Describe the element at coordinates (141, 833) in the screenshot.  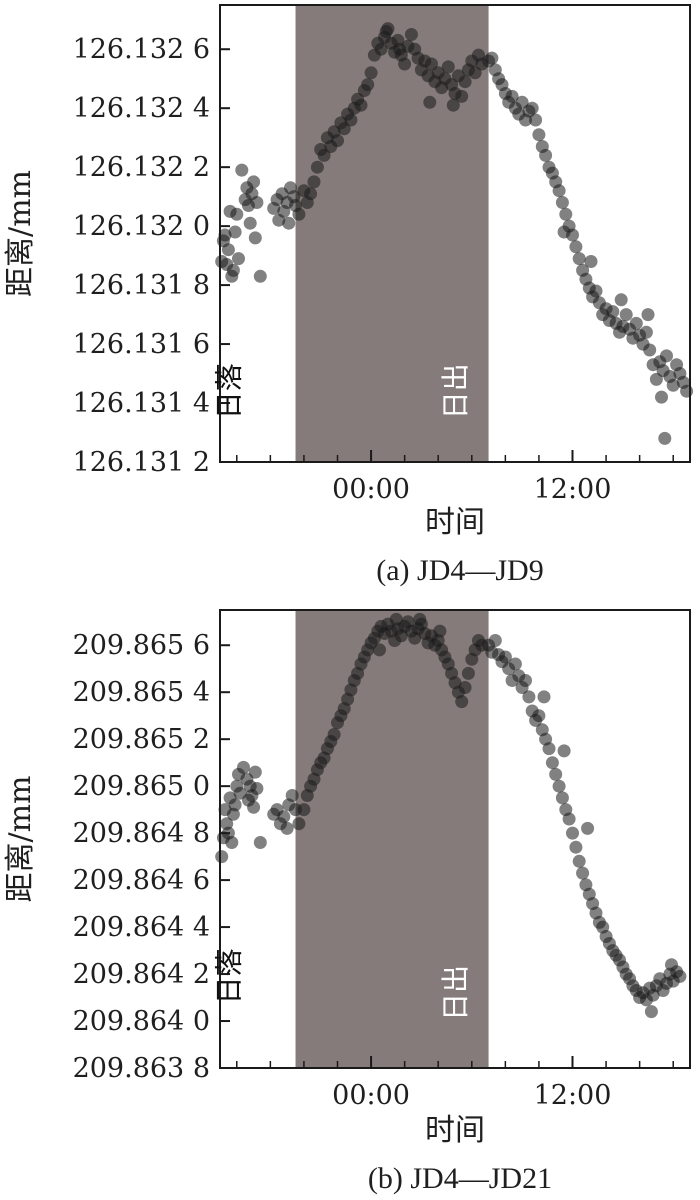
I see `y-tick-label: 209.864 8` at that location.